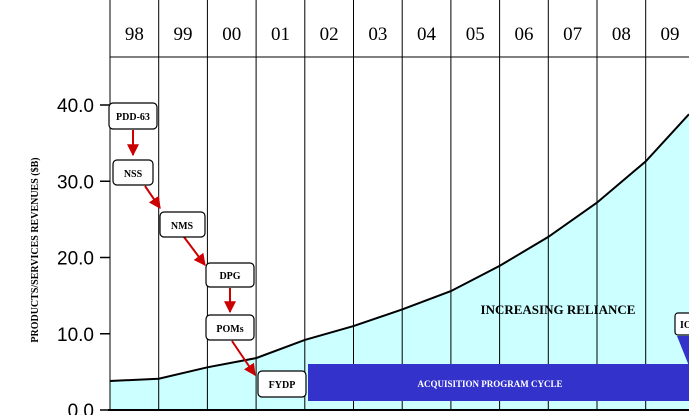 The height and width of the screenshot is (415, 689). What do you see at coordinates (35, 249) in the screenshot?
I see `y-axis-label: PRODUCTS/SERVICES REVENUES ($B)` at bounding box center [35, 249].